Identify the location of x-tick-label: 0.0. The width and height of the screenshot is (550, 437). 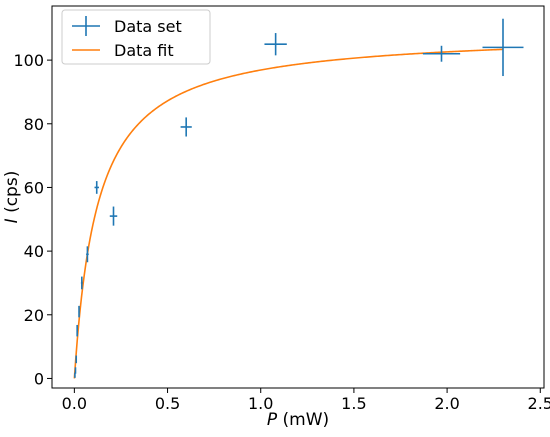
(74, 403).